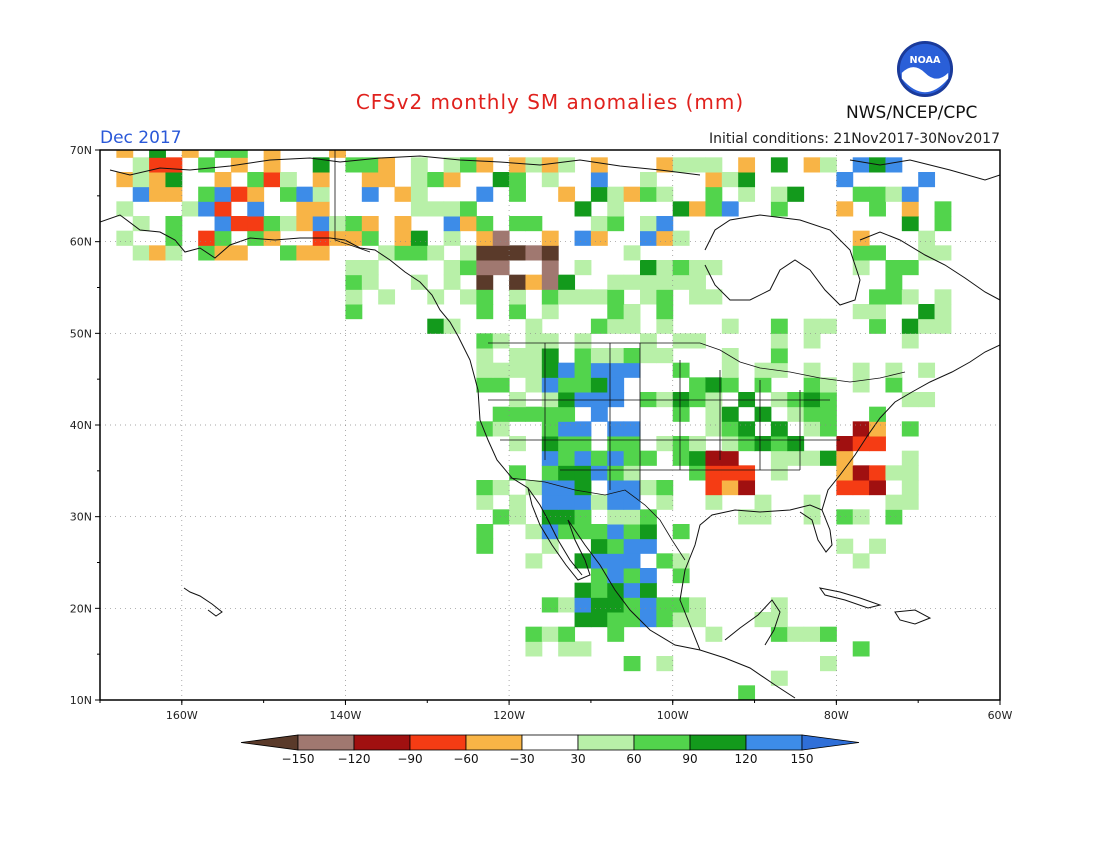 This screenshot has width=1100, height=850. Describe the element at coordinates (556, 711) in the screenshot. I see `lon-axis: 160W 140W 120W 100W 80W 60W` at that location.